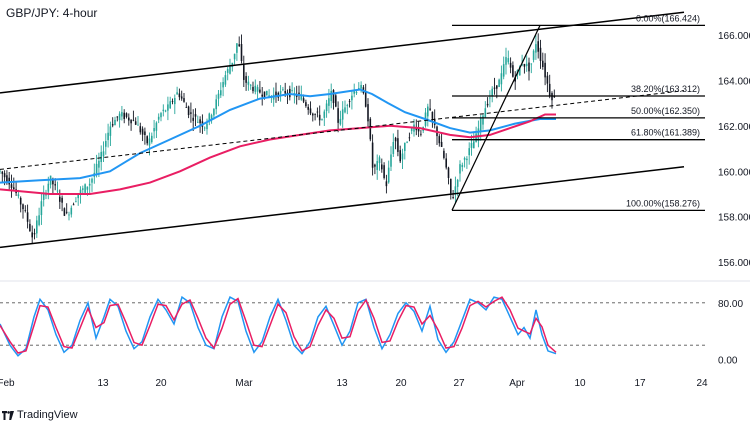 The width and height of the screenshot is (750, 430). I want to click on chart-title: GBP/JPY: 4-hour, so click(52, 13).